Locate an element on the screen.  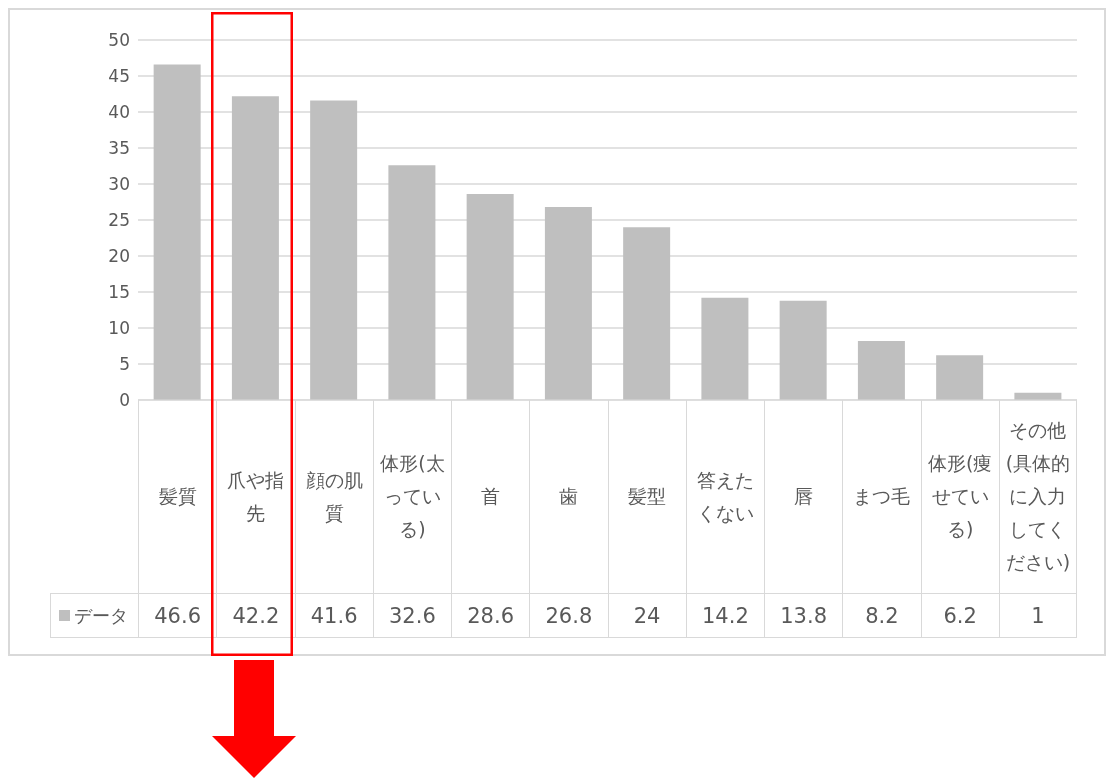
x-tick-label: 首 is located at coordinates (490, 496).